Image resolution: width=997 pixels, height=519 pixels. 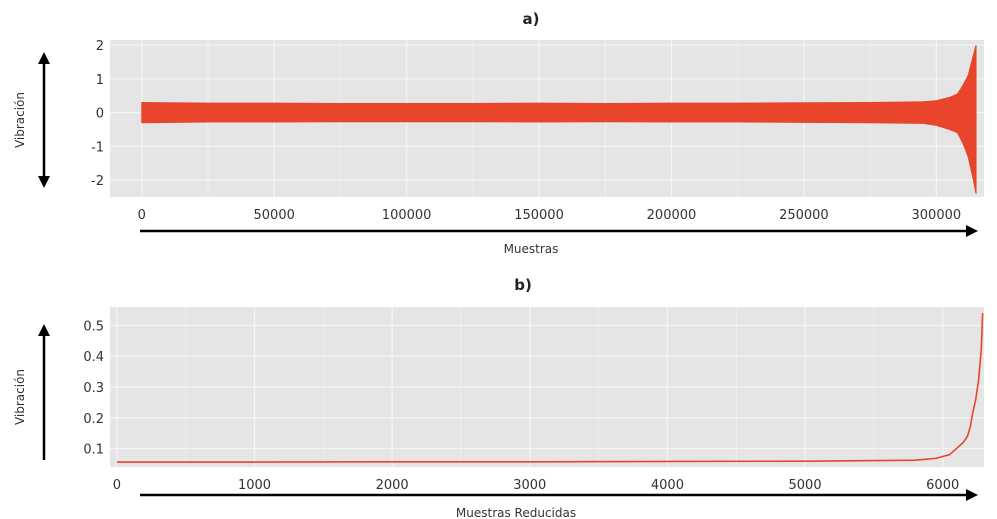 I want to click on b-x-tick-label: 1000, so click(x=254, y=485).